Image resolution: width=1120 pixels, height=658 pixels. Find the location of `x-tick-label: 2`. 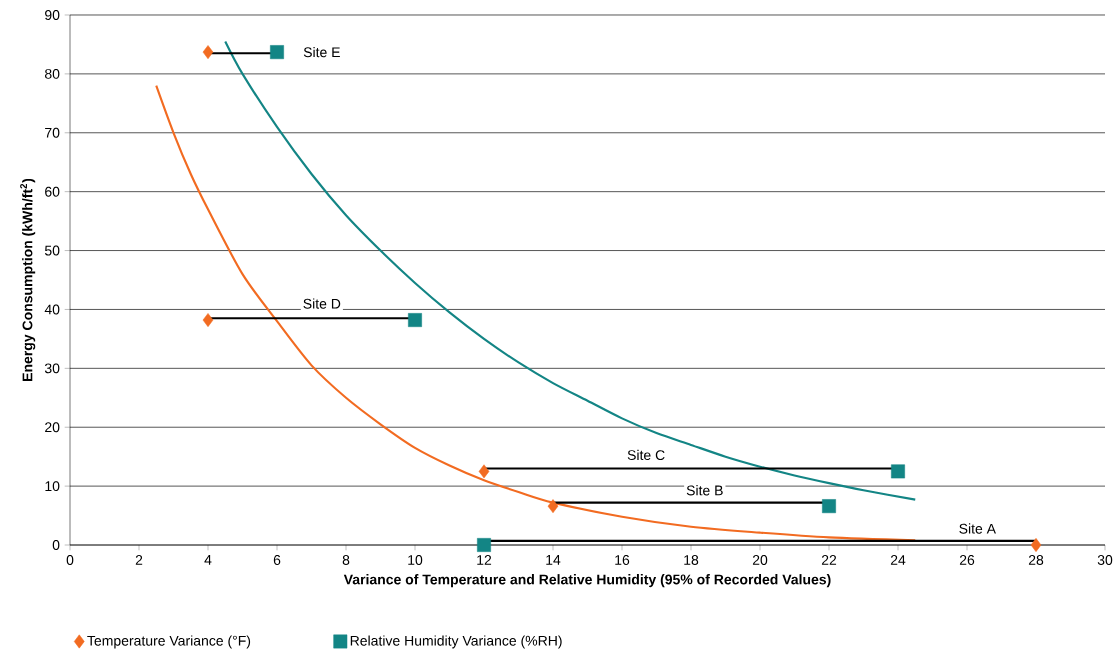

x-tick-label: 2 is located at coordinates (139, 560).